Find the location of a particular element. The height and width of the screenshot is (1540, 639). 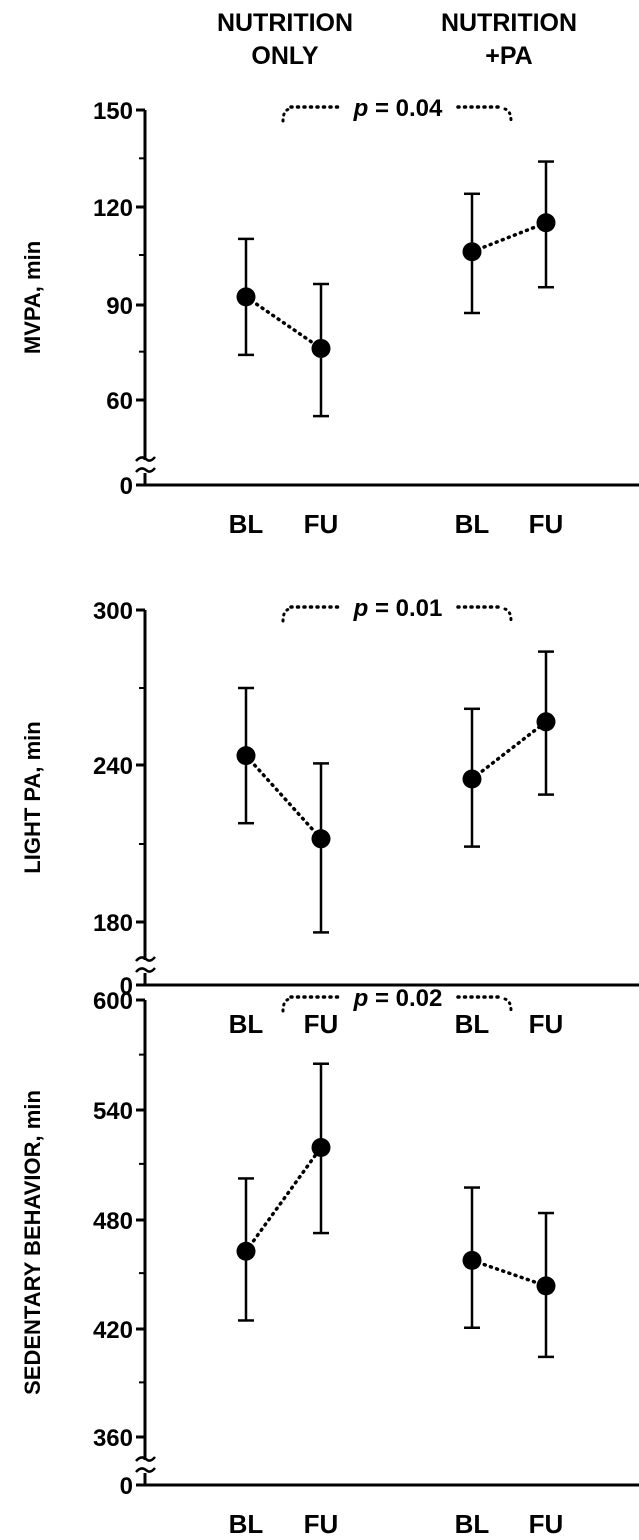

header-nutrition-only: NUTRITION ONLY is located at coordinates (285, 39).